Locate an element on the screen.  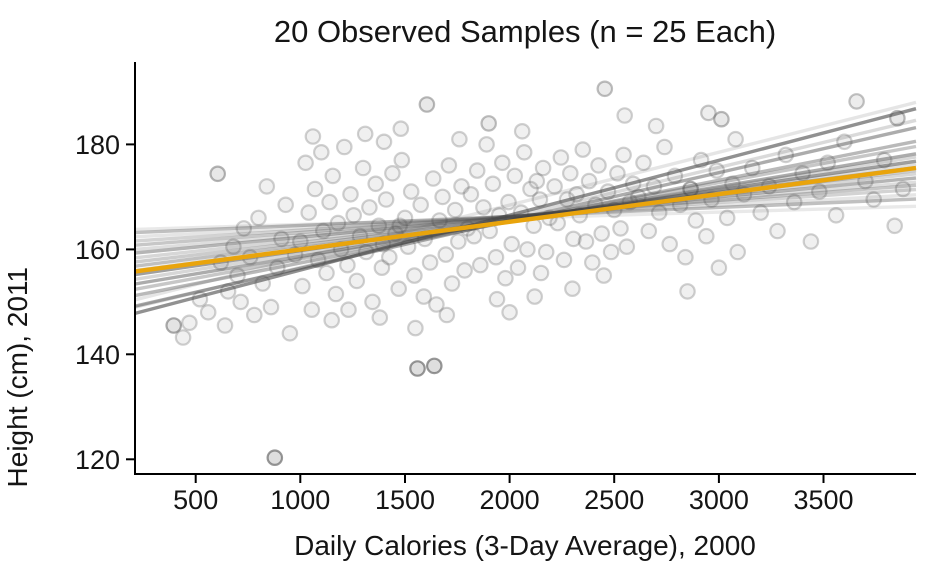
y-axis-label-text: Height (cm), 2011 is located at coordinates (17, 377).